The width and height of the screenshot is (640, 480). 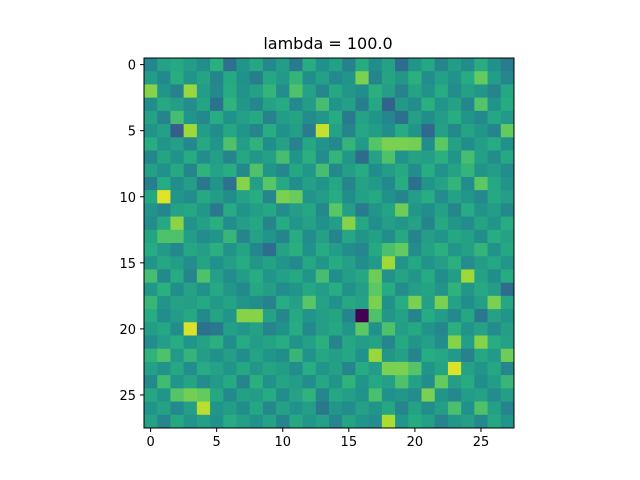 What do you see at coordinates (131, 231) in the screenshot?
I see `y-axis: 0 5 10 15 20 25` at bounding box center [131, 231].